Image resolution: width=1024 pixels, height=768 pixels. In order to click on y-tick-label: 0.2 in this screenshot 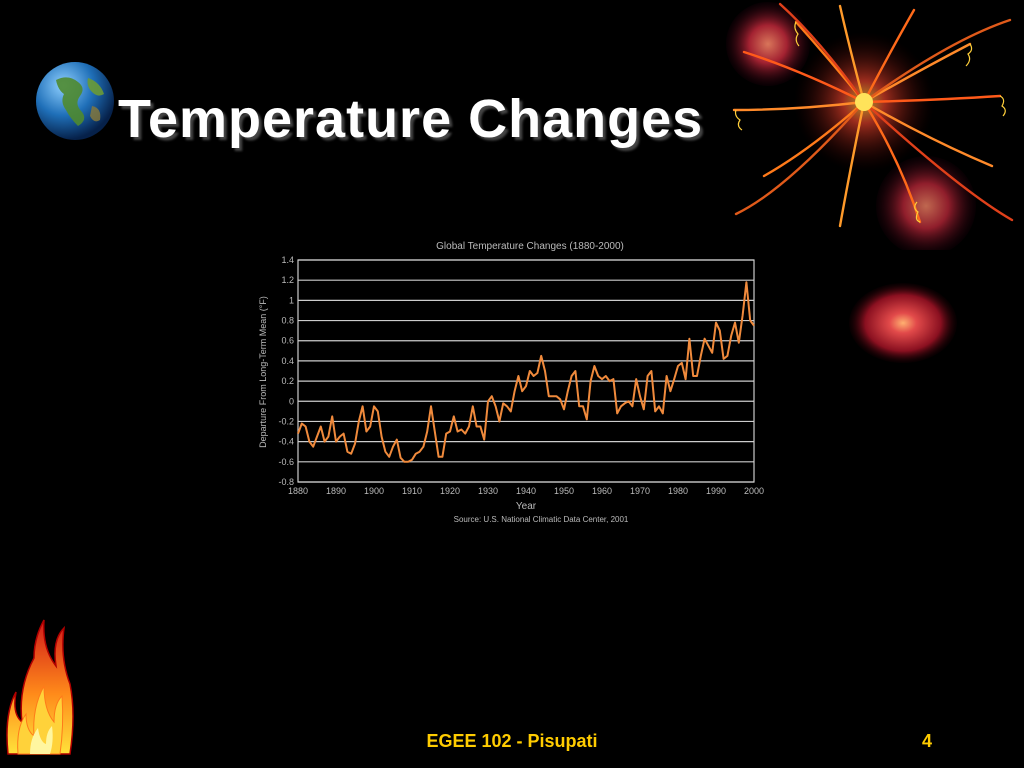, I will do `click(287, 381)`.